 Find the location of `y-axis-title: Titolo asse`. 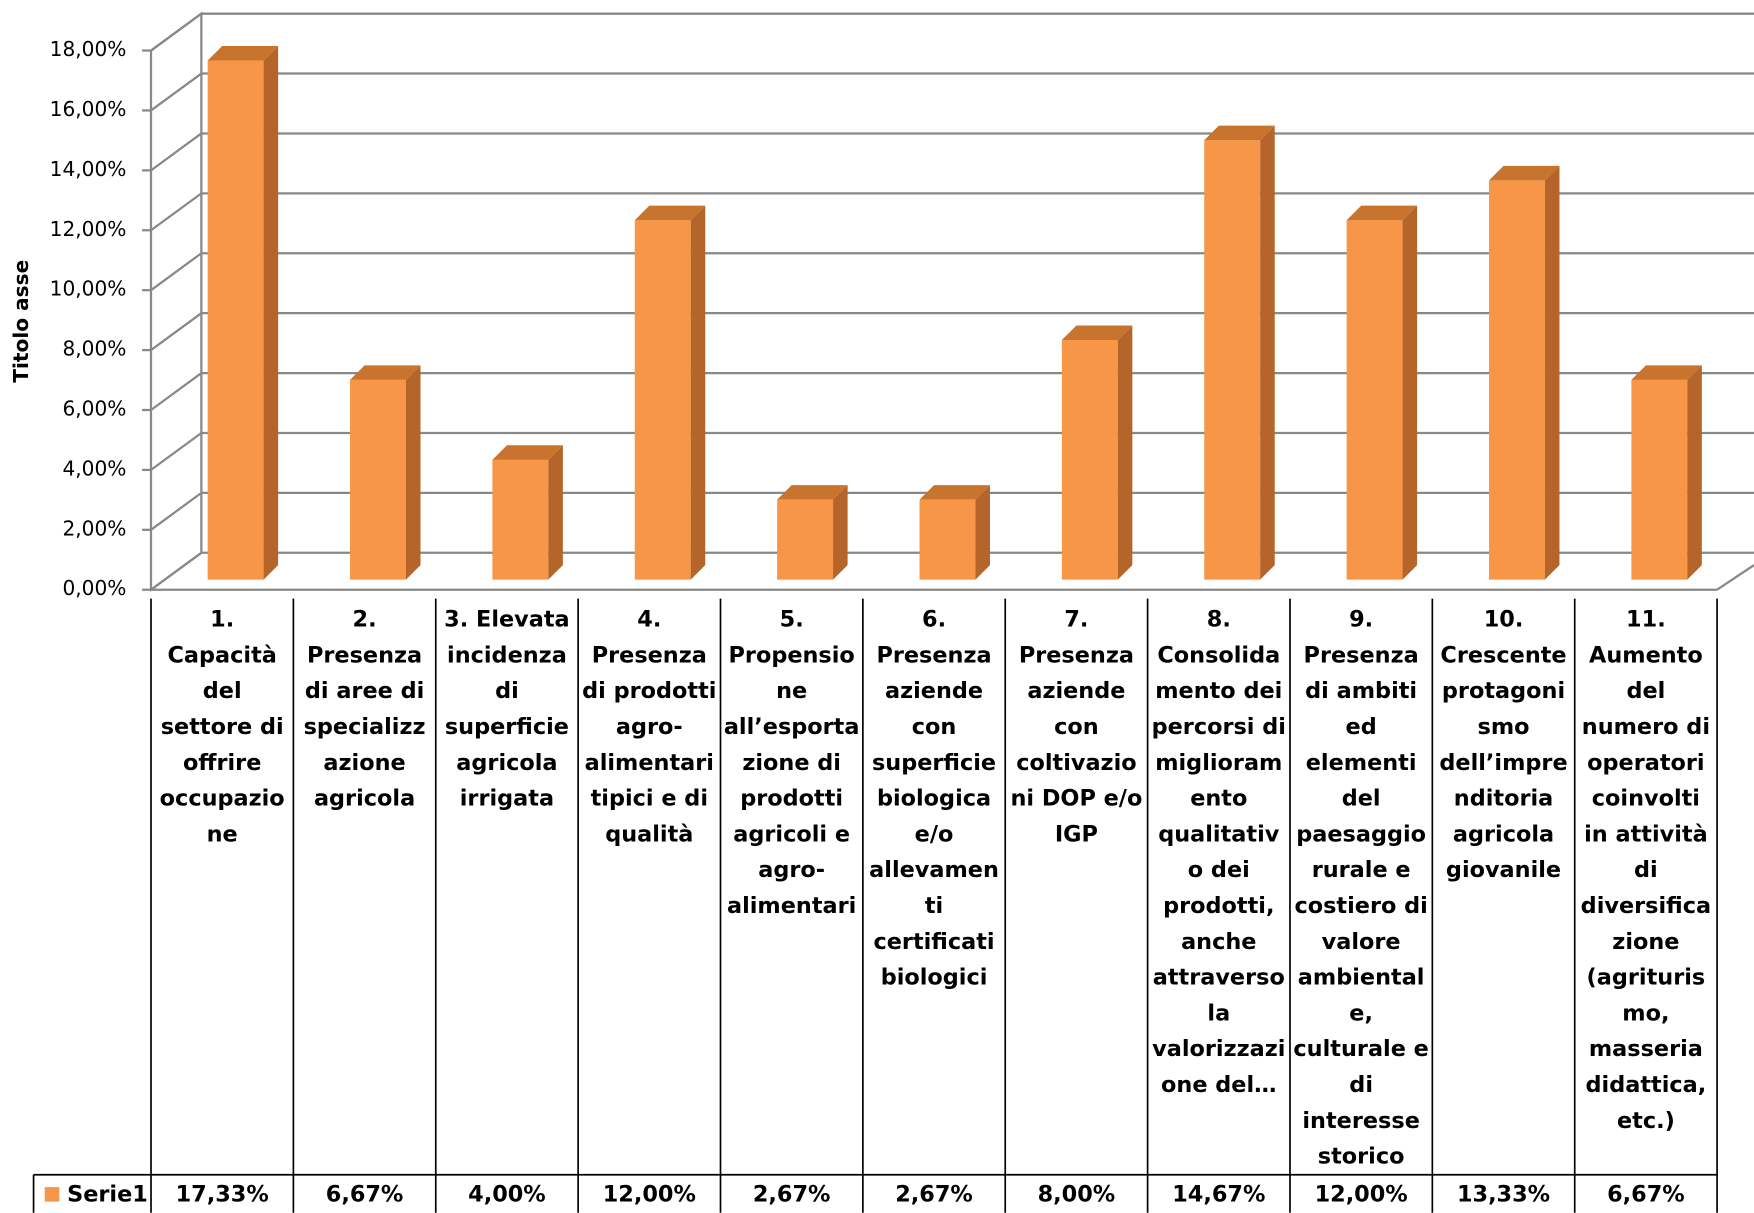

y-axis-title: Titolo asse is located at coordinates (21, 321).